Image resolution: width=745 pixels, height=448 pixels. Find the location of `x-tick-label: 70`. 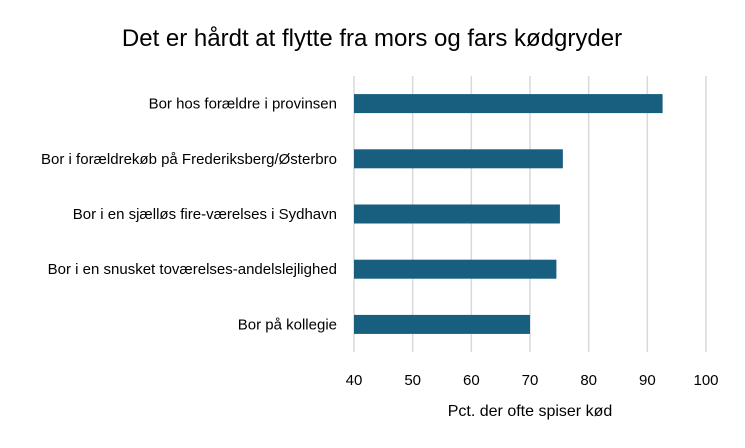

x-tick-label: 70 is located at coordinates (530, 380).